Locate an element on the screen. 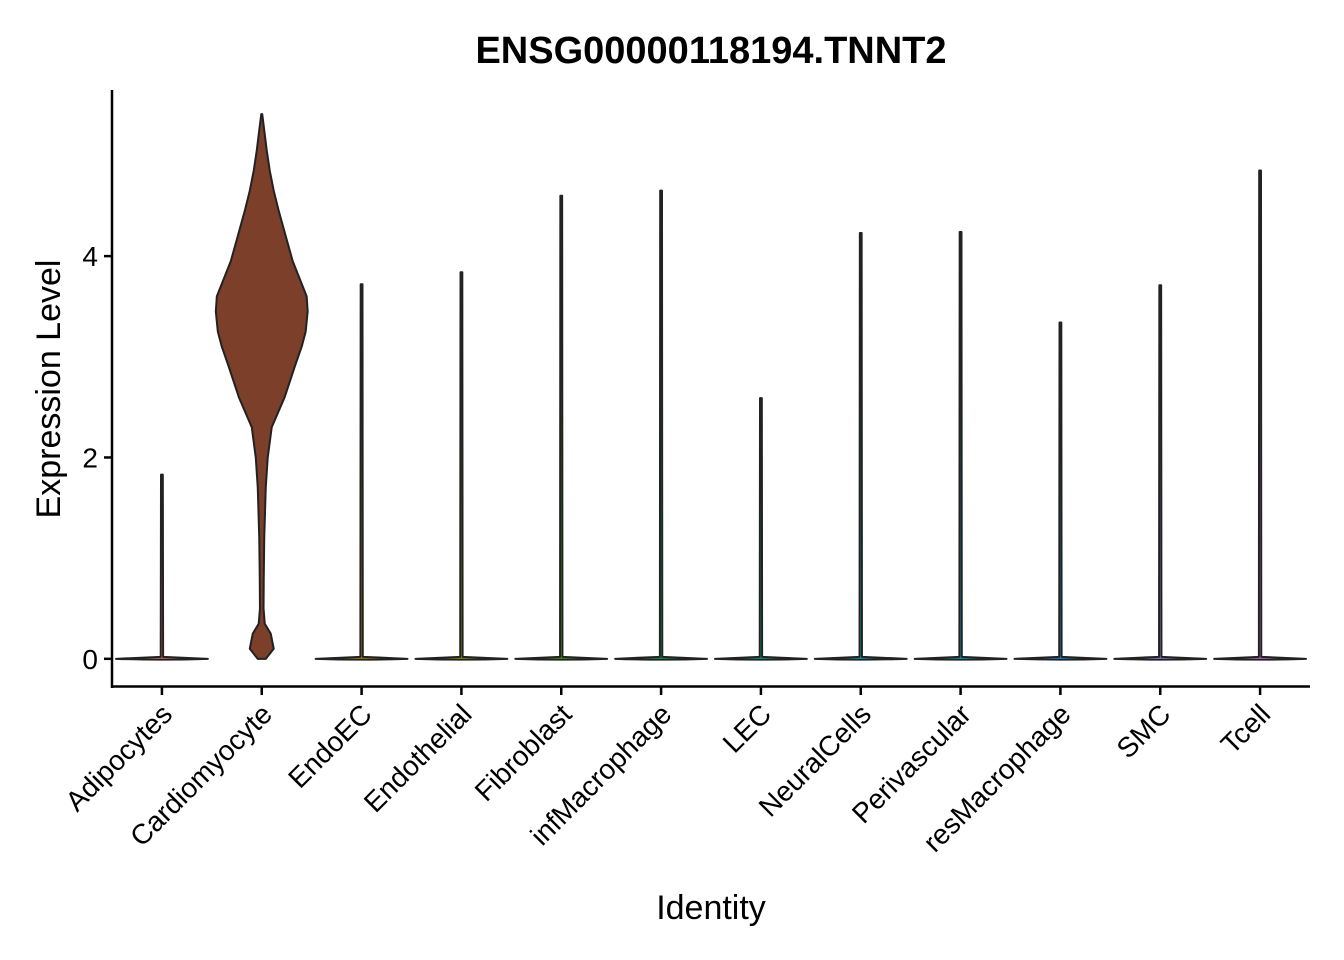 This screenshot has width=1344, height=960. violin-body-neural-cells is located at coordinates (860, 446).